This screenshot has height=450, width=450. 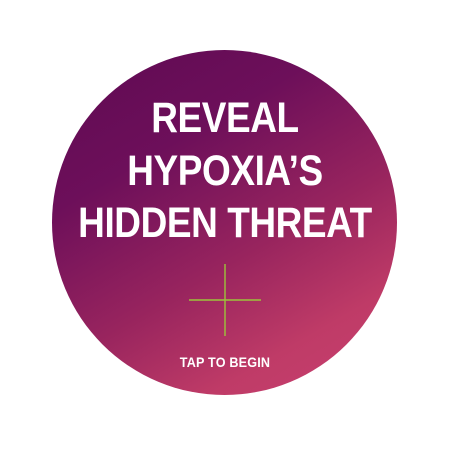 What do you see at coordinates (225, 300) in the screenshot?
I see `crosshair-icon` at bounding box center [225, 300].